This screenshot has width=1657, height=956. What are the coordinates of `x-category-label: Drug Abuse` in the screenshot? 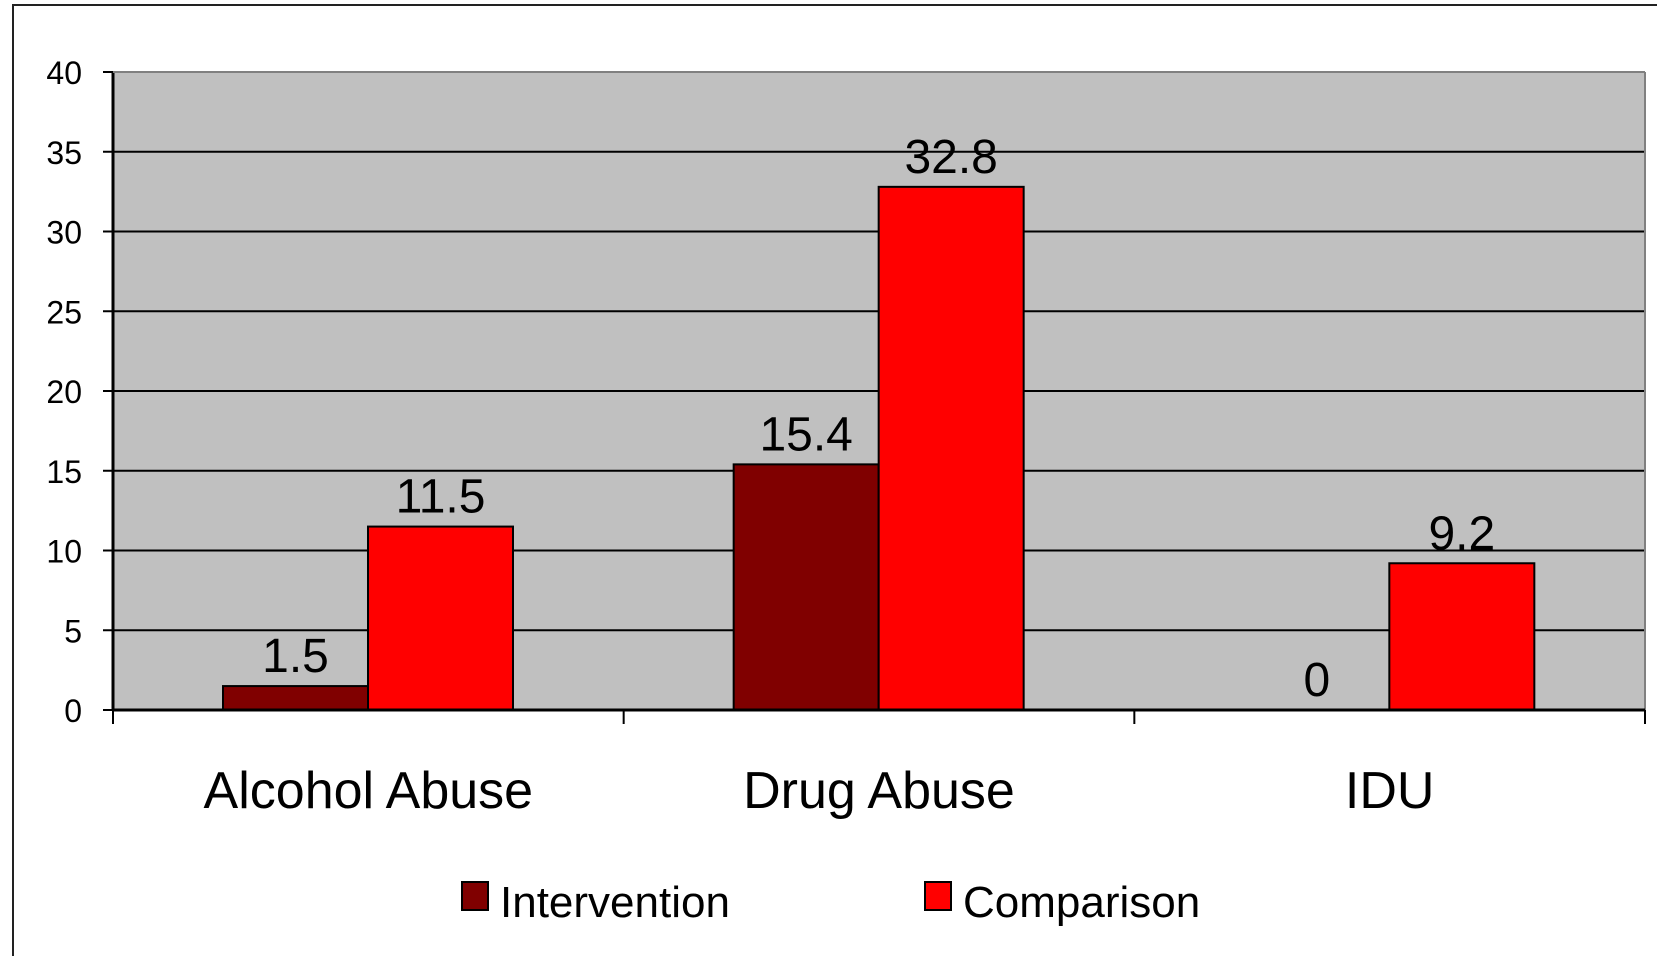 It's located at (879, 791).